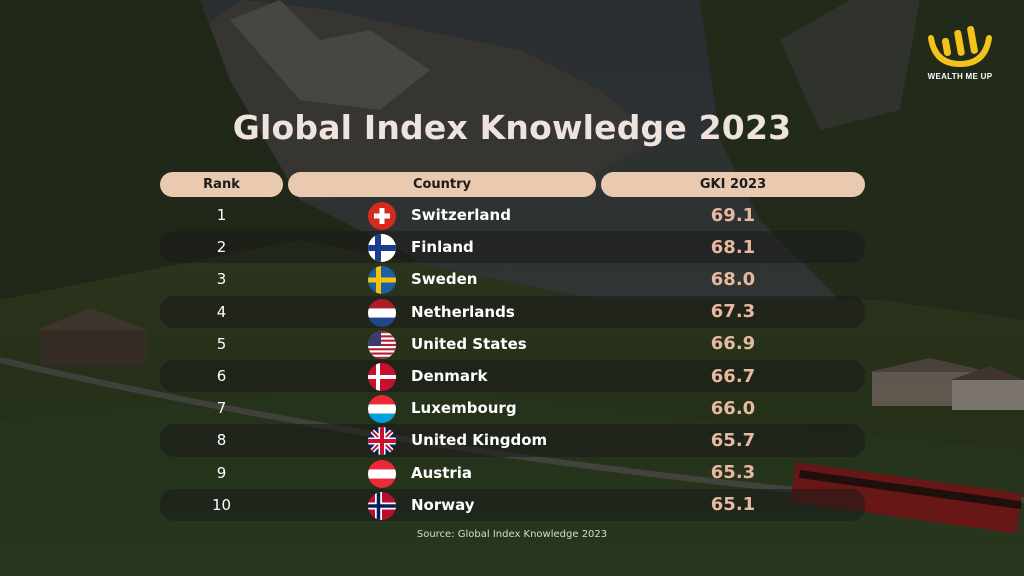 The width and height of the screenshot is (1024, 576). What do you see at coordinates (221, 408) in the screenshot?
I see `rank-cell: 7` at bounding box center [221, 408].